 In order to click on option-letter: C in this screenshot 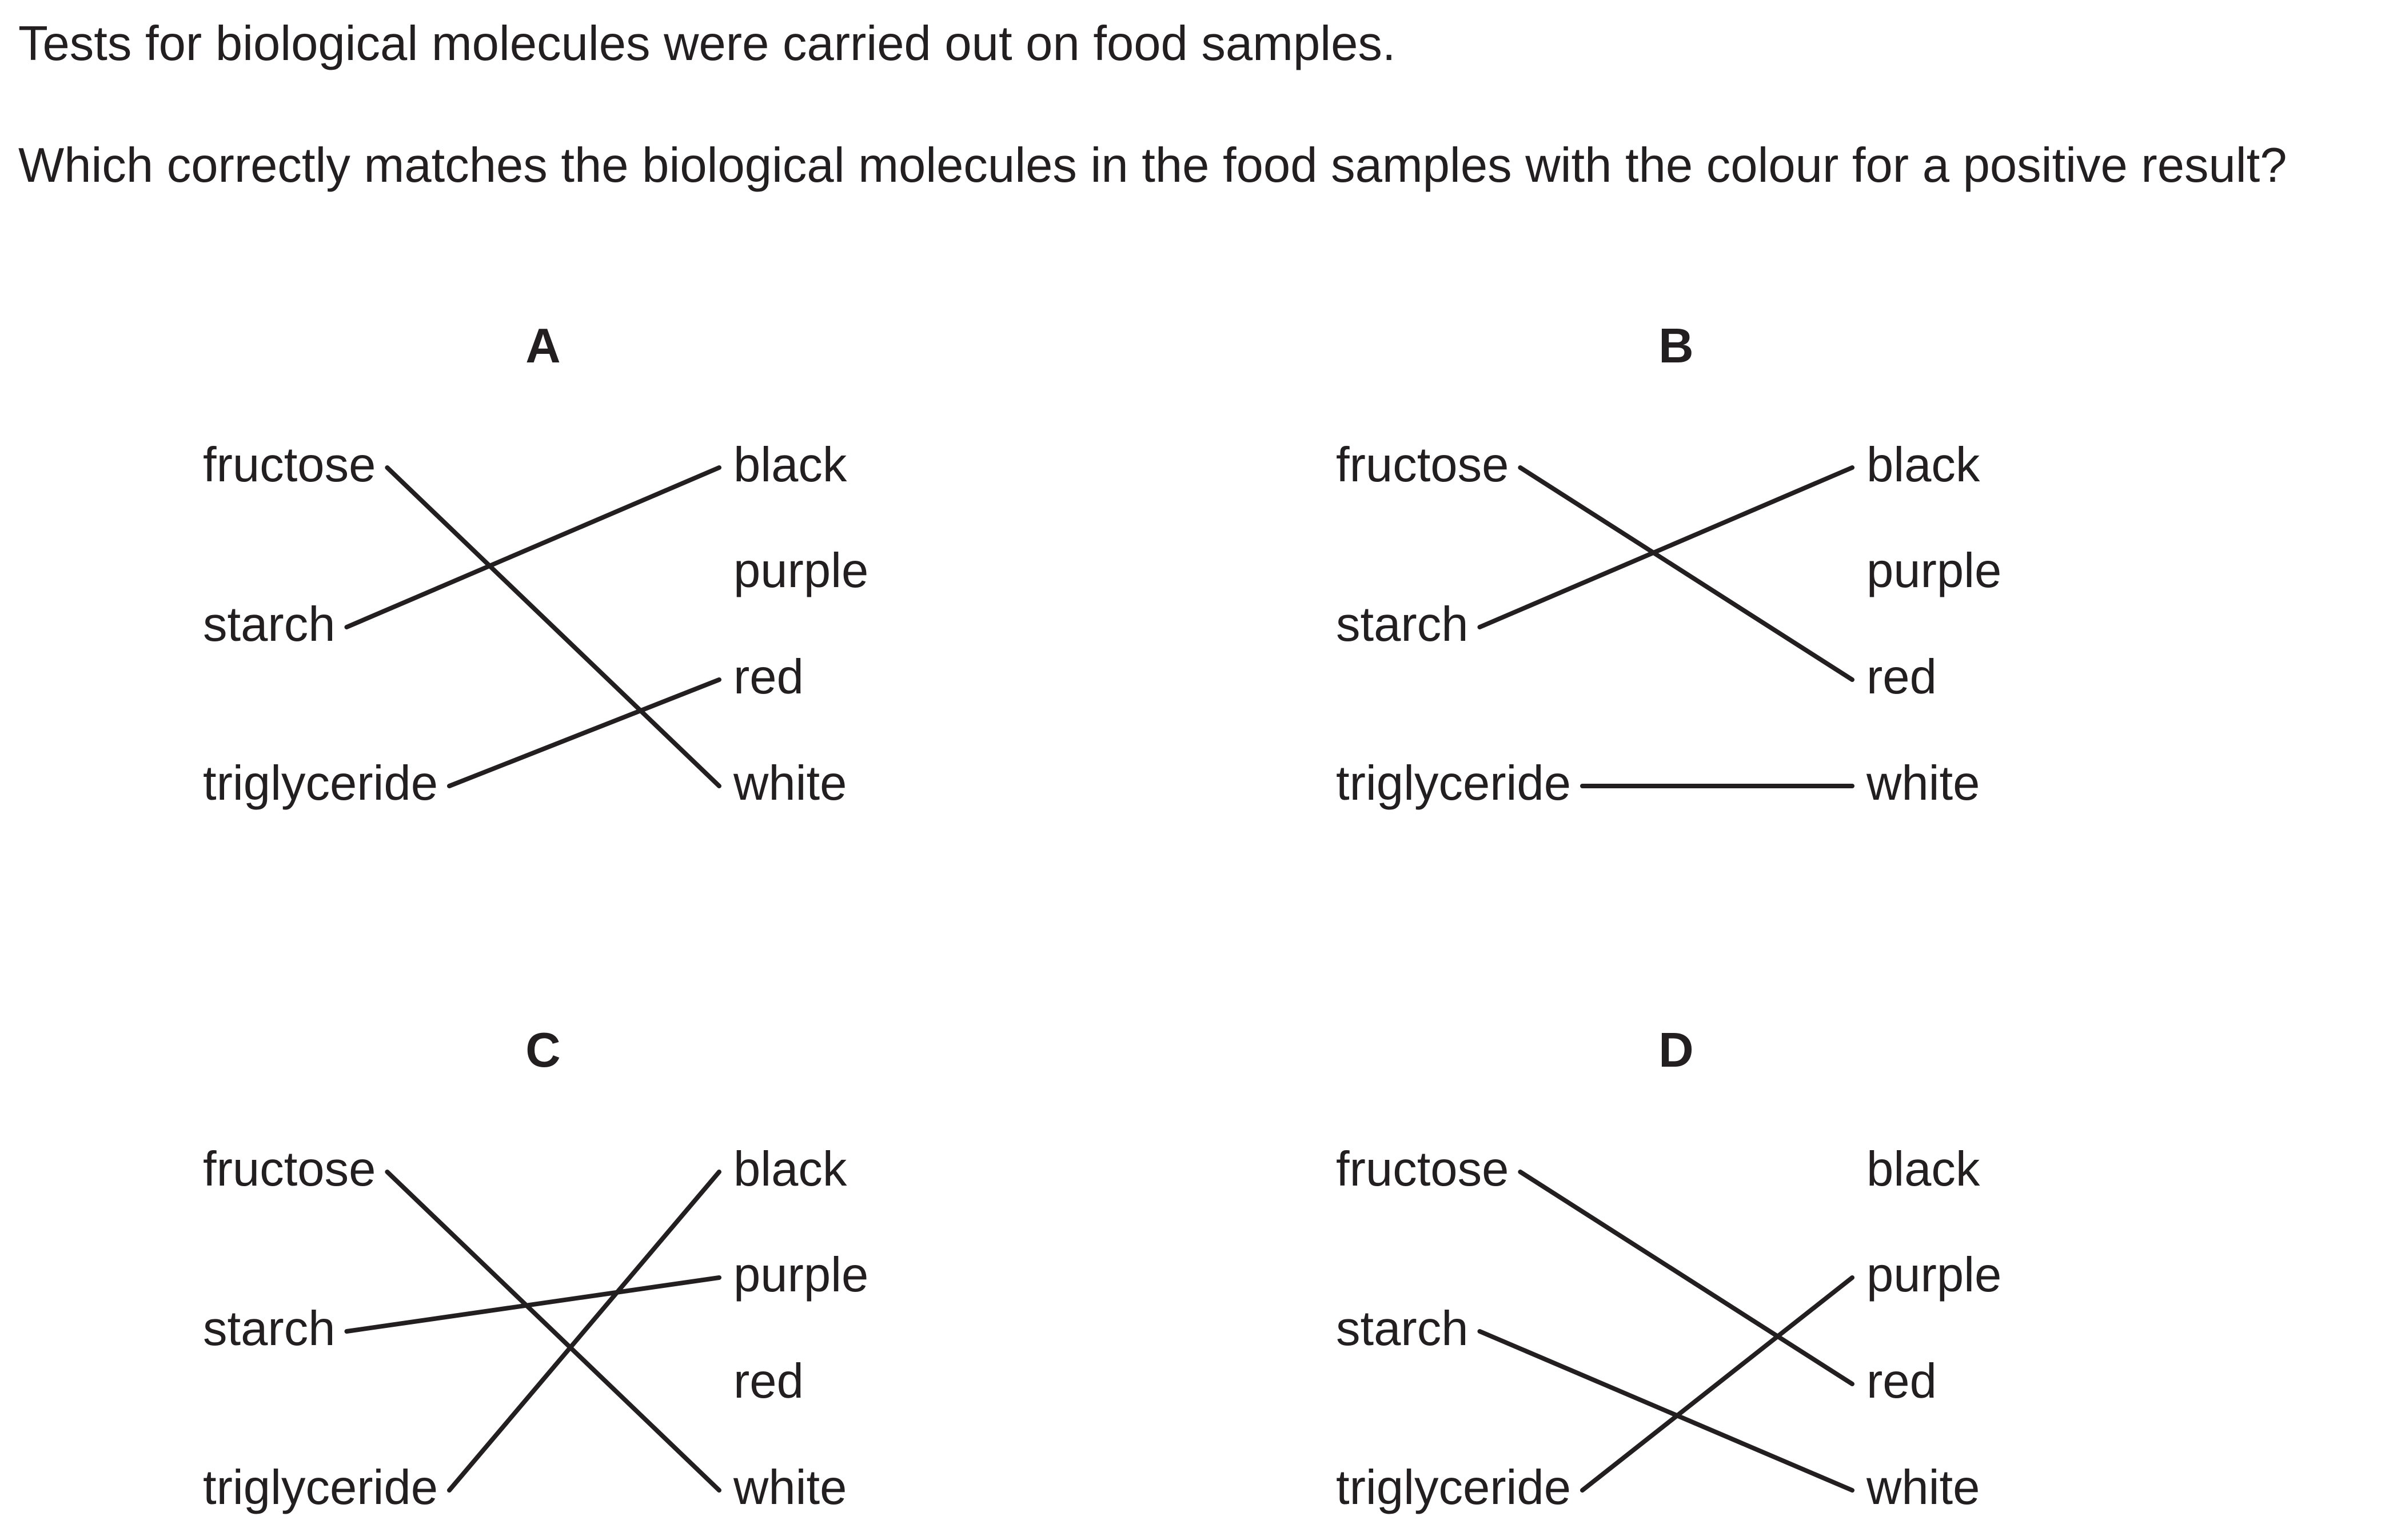, I will do `click(542, 1051)`.